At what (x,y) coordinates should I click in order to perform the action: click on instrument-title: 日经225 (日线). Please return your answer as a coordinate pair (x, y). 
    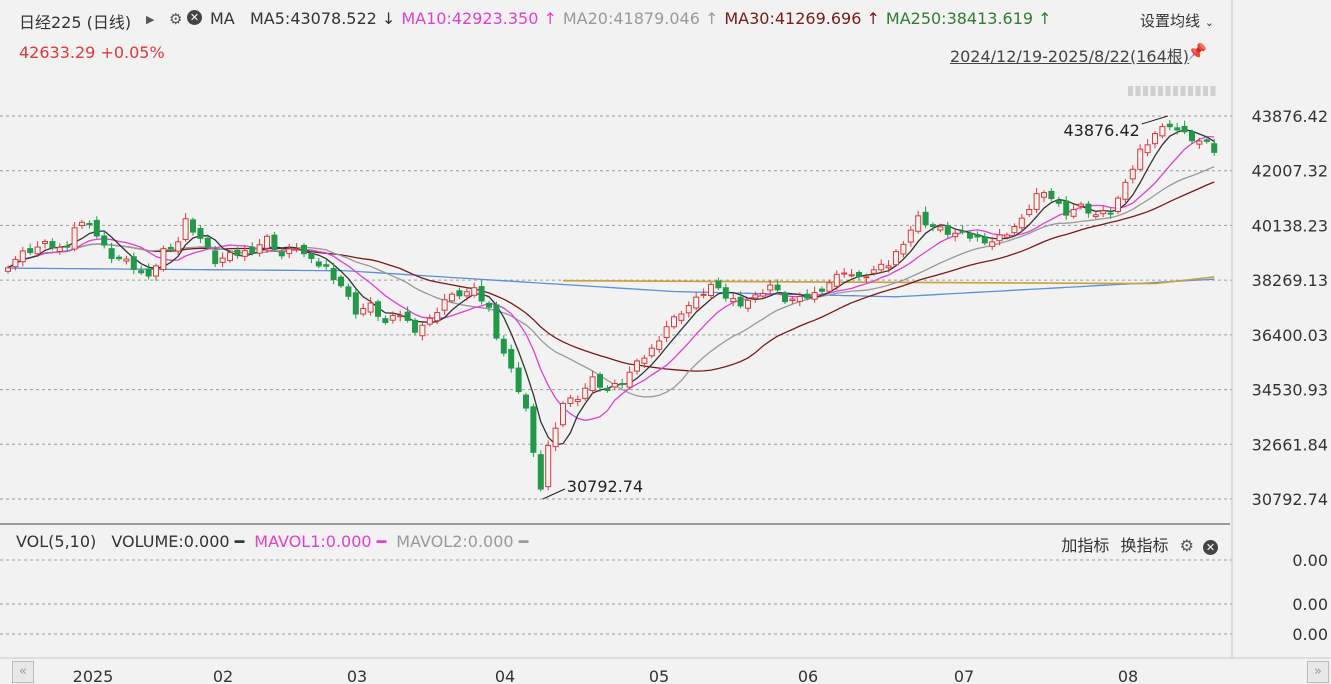
    Looking at the image, I should click on (75, 22).